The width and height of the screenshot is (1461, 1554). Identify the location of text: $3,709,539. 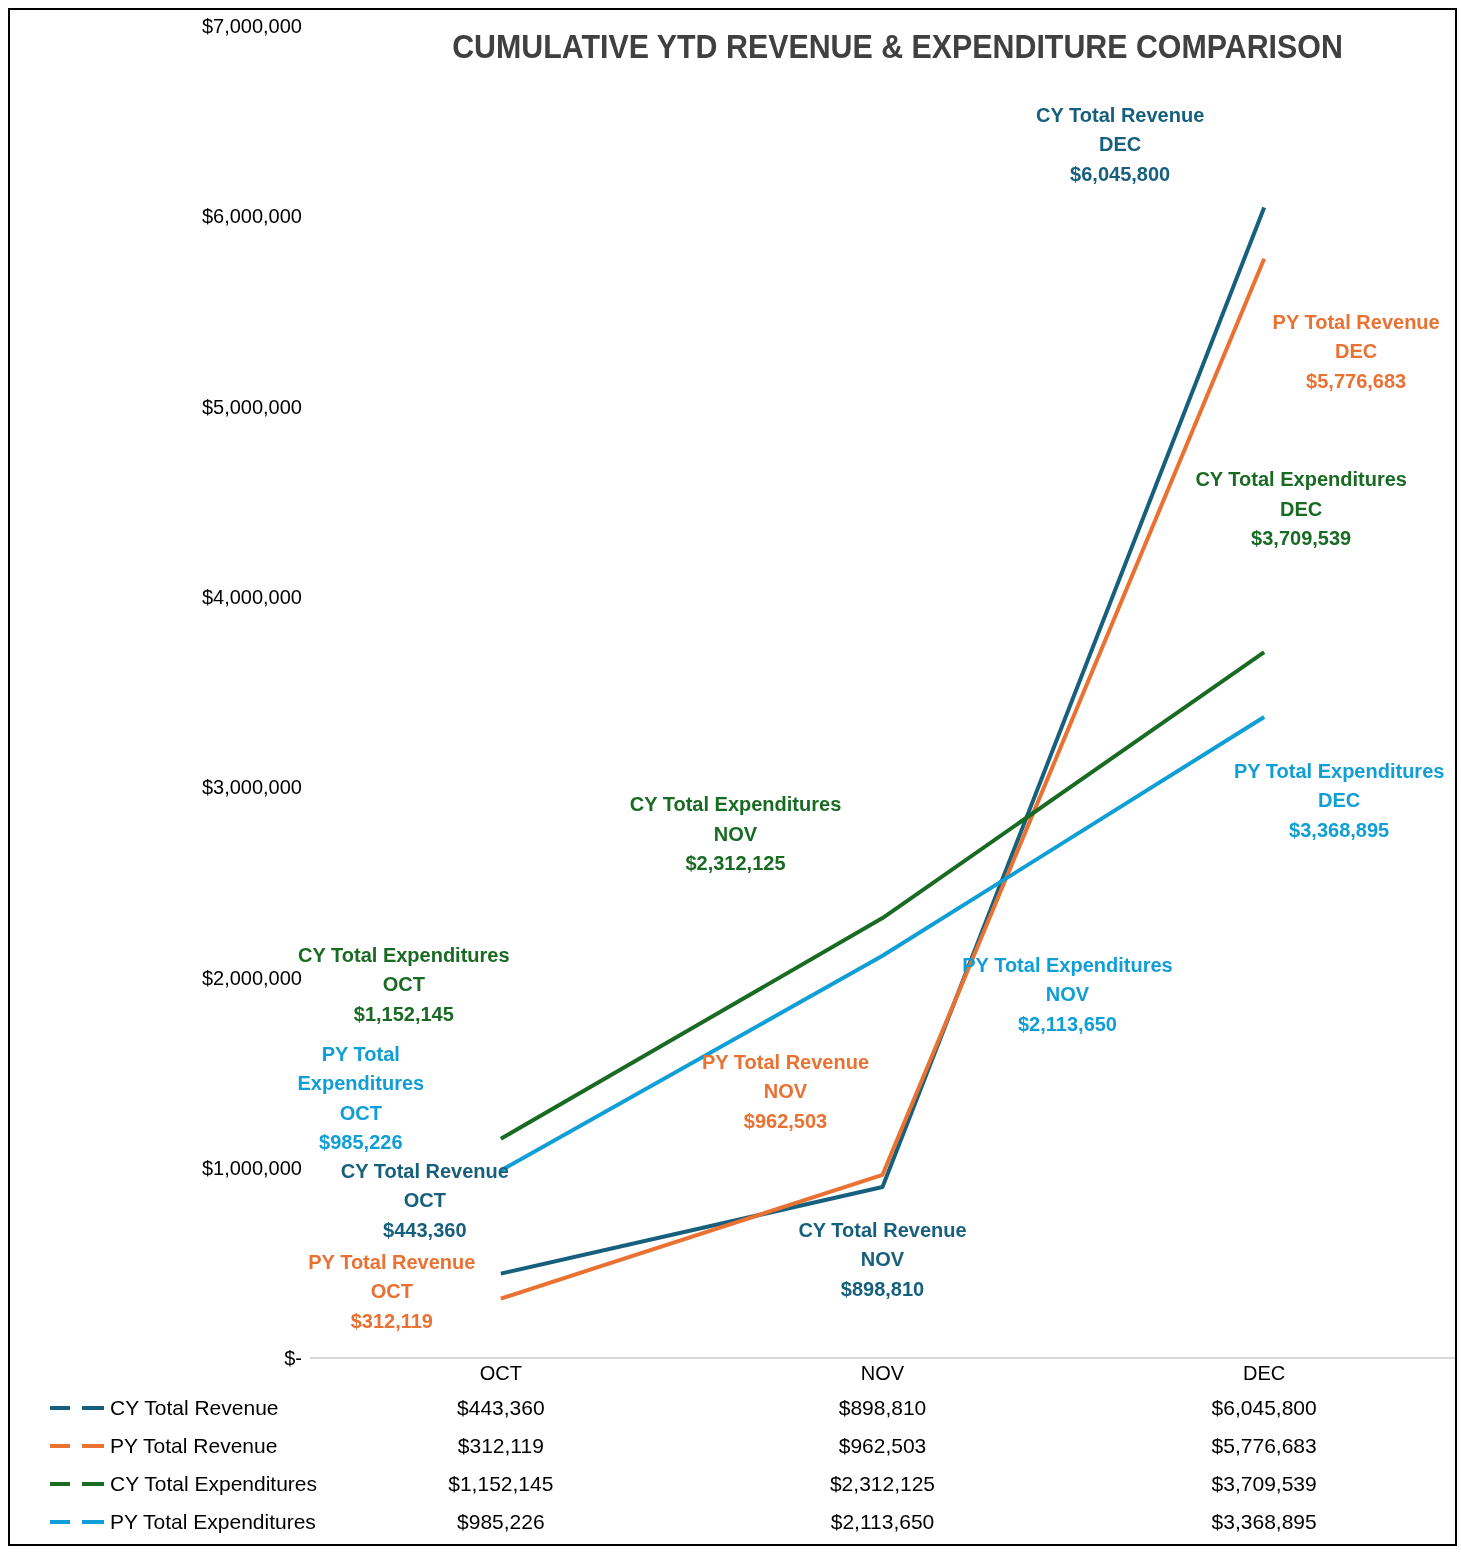
(1301, 538).